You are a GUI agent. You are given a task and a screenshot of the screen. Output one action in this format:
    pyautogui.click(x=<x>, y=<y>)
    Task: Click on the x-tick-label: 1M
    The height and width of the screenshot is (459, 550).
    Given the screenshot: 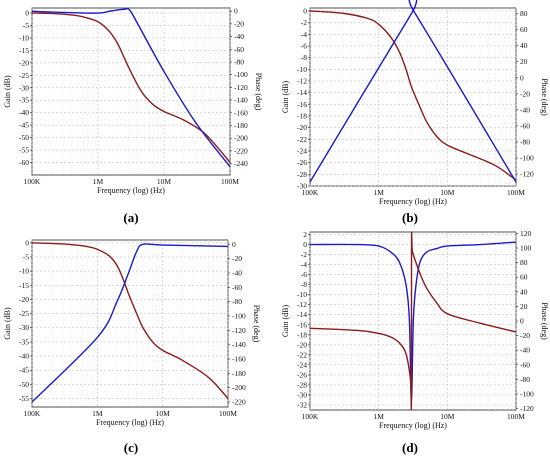 What is the action you would take?
    pyautogui.click(x=378, y=192)
    